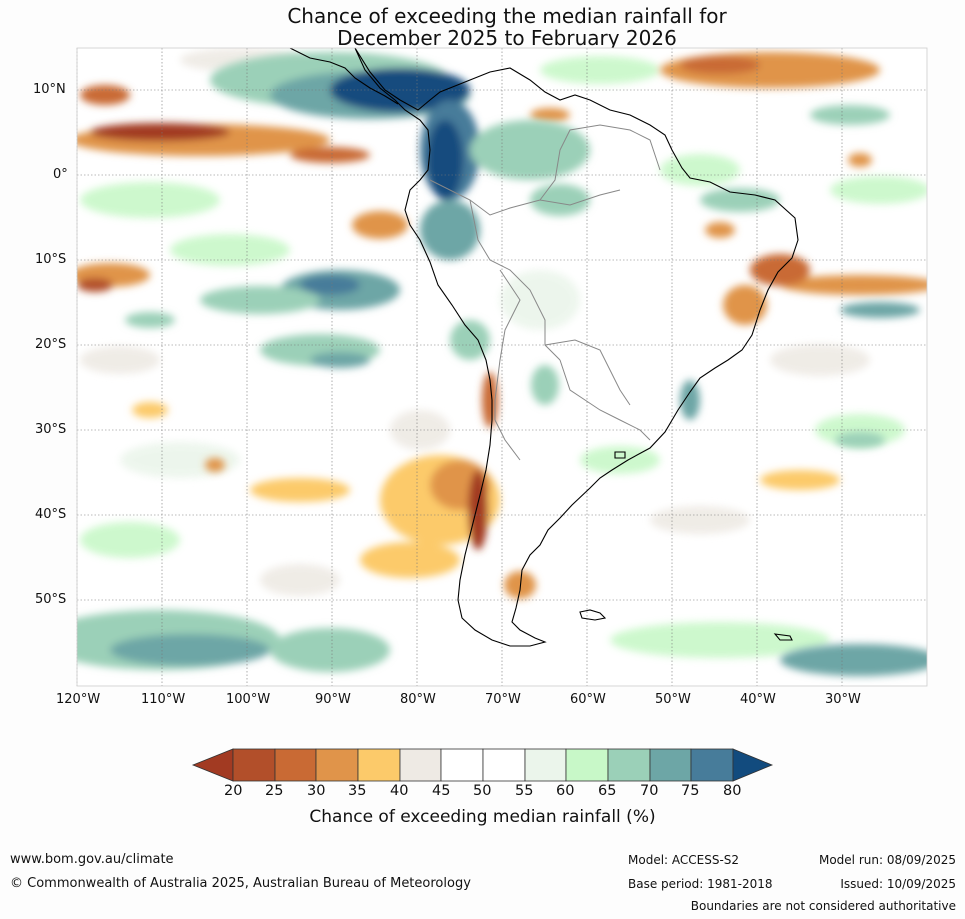 The image size is (965, 919). I want to click on colorbar-title: Chance of exceeding median rainfall (%), so click(482, 817).